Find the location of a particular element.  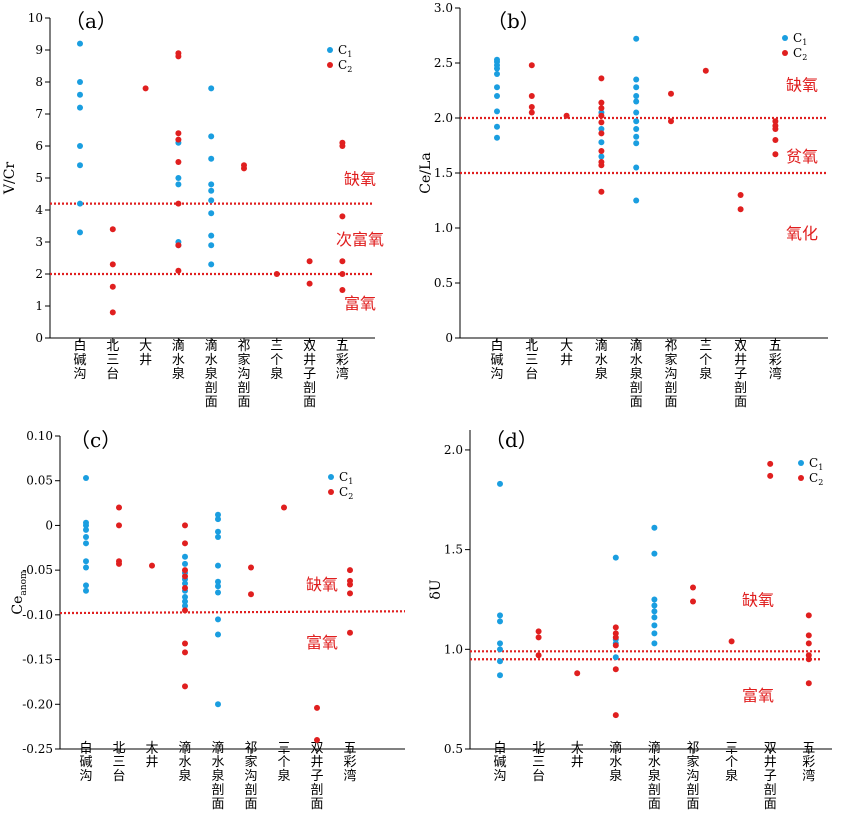

category-label: 祁家沟剖面 is located at coordinates (250, 776).